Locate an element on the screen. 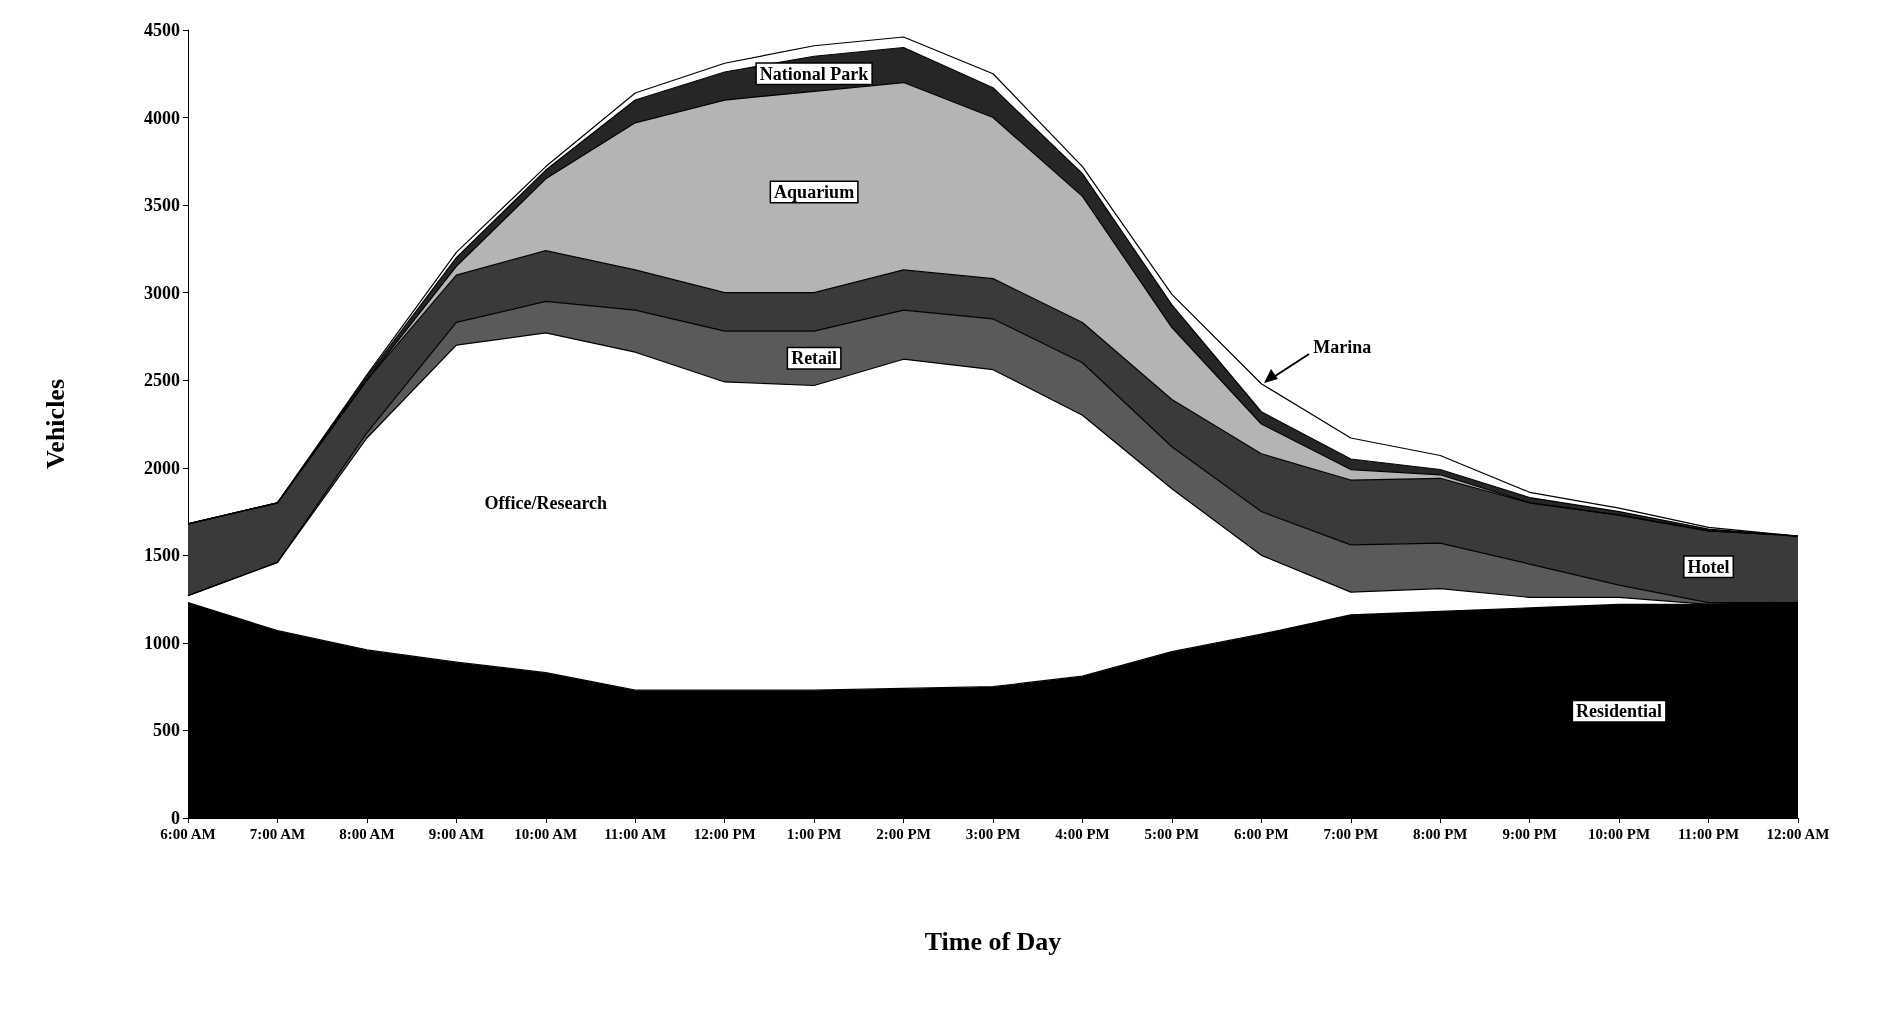  x-tick-label: 8:00 AM is located at coordinates (367, 833).